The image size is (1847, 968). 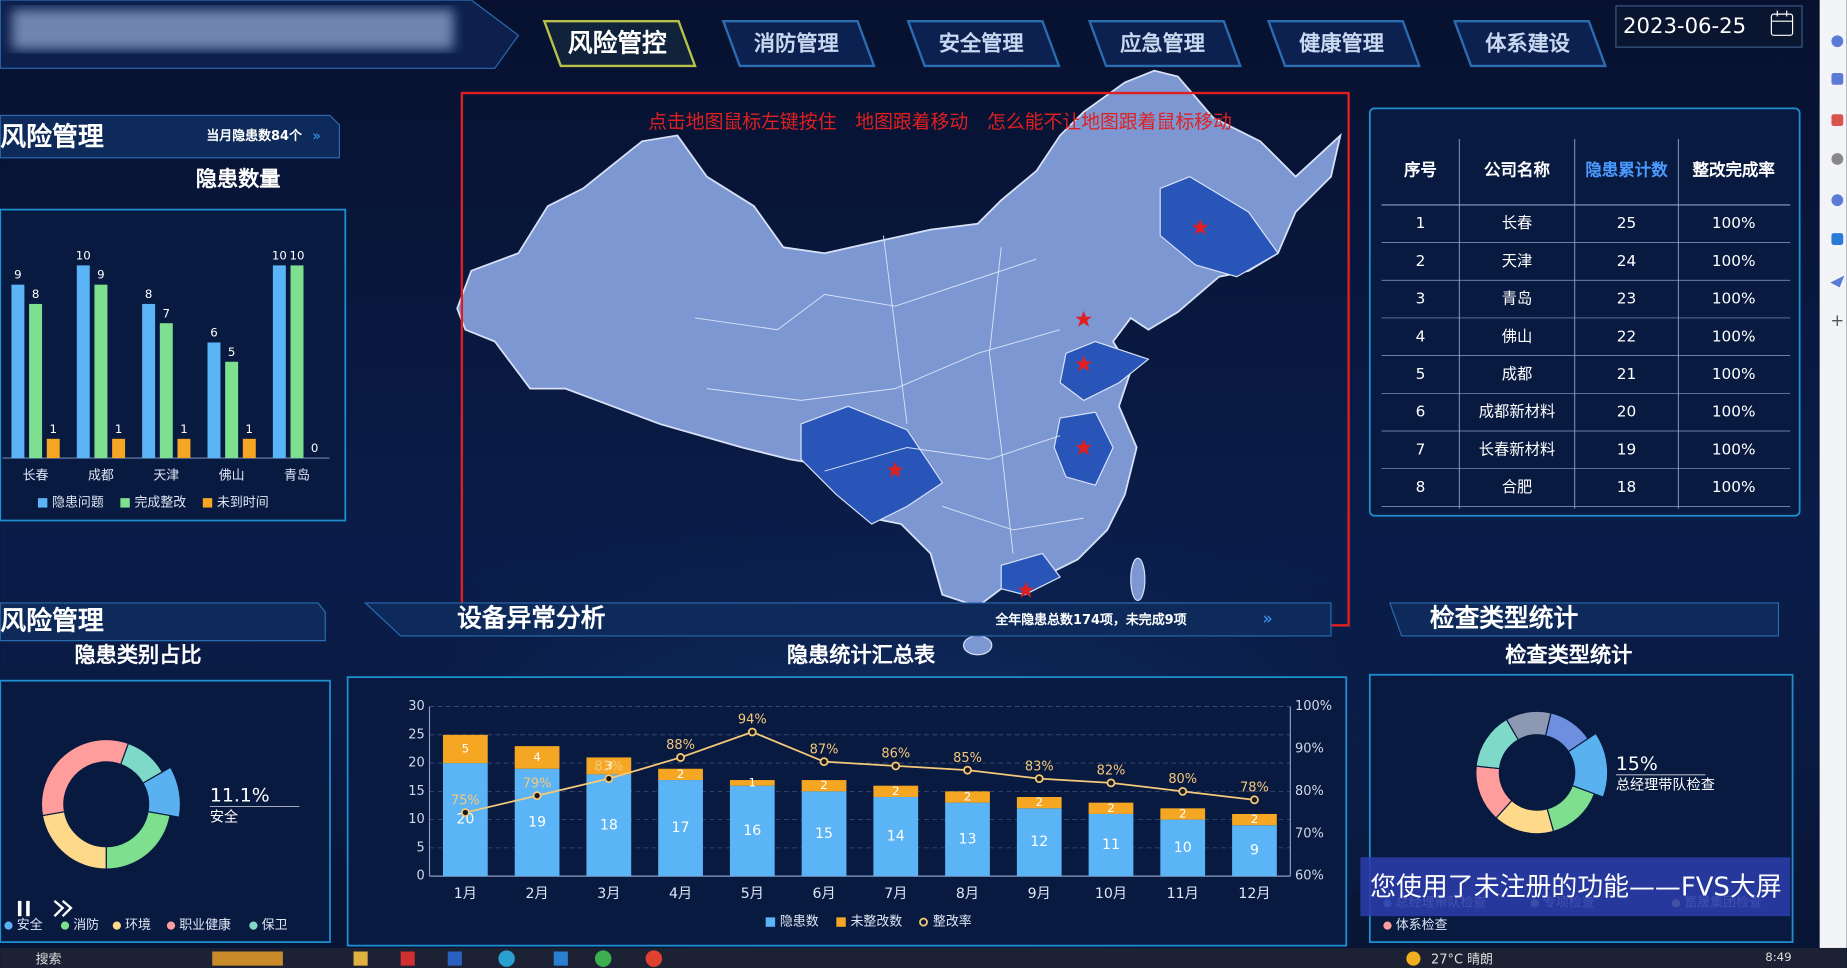 I want to click on taskbar-weather: 27°C 晴朗, so click(x=1462, y=959).